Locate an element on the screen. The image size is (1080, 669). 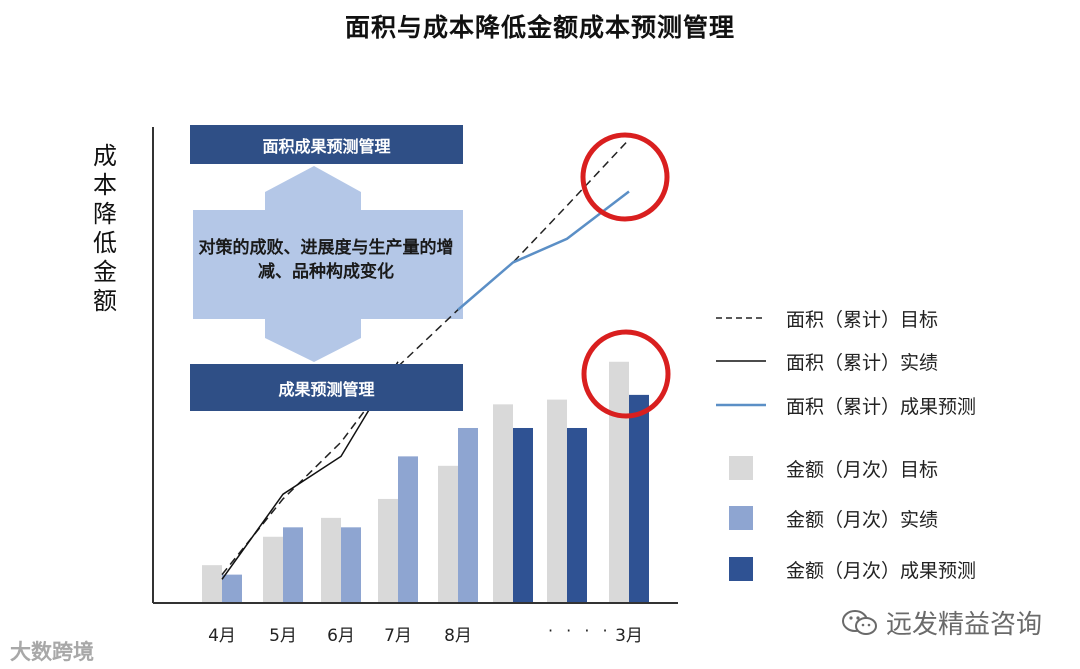
bar-2-金额（月次）目标 is located at coordinates (273, 569).